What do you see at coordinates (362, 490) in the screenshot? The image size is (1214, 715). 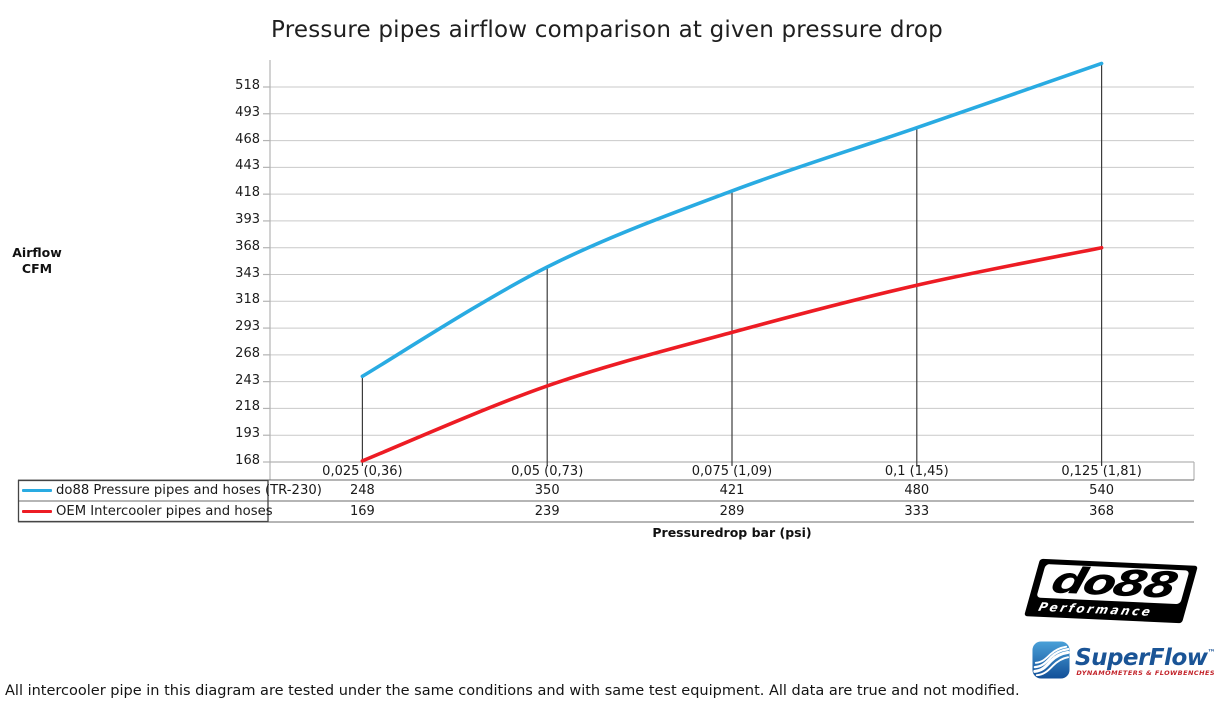 I see `do88-value: 248` at bounding box center [362, 490].